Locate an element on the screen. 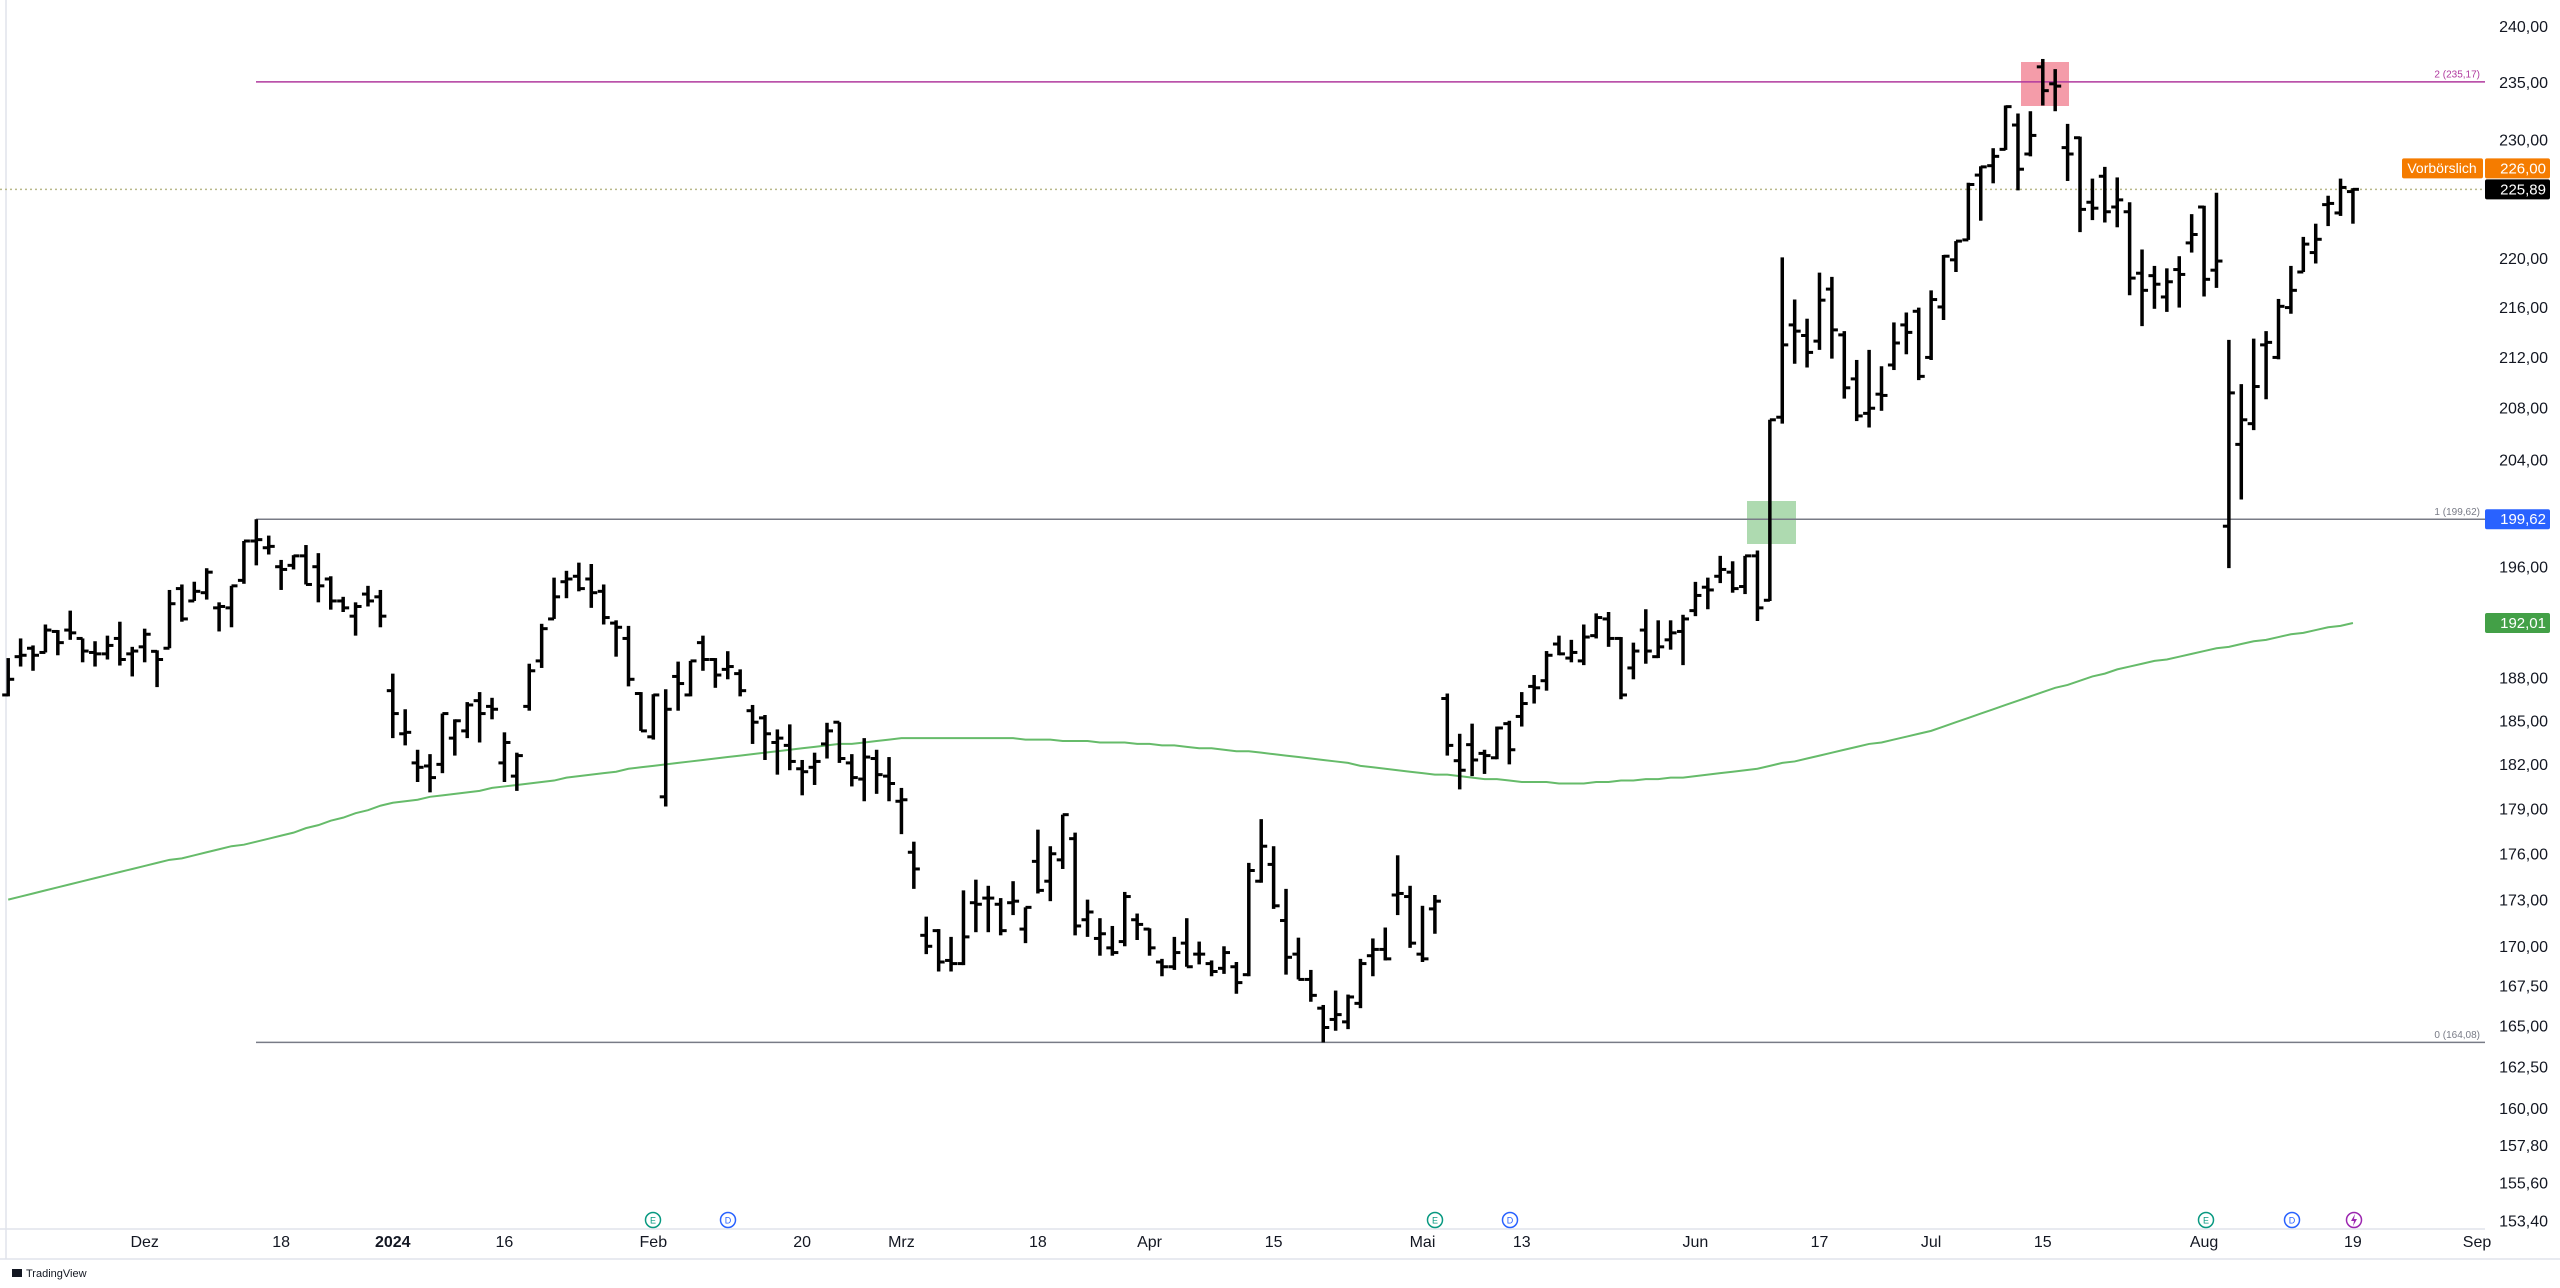 The height and width of the screenshot is (1288, 2560). y-tick-label: 155,60 is located at coordinates (2523, 1183).